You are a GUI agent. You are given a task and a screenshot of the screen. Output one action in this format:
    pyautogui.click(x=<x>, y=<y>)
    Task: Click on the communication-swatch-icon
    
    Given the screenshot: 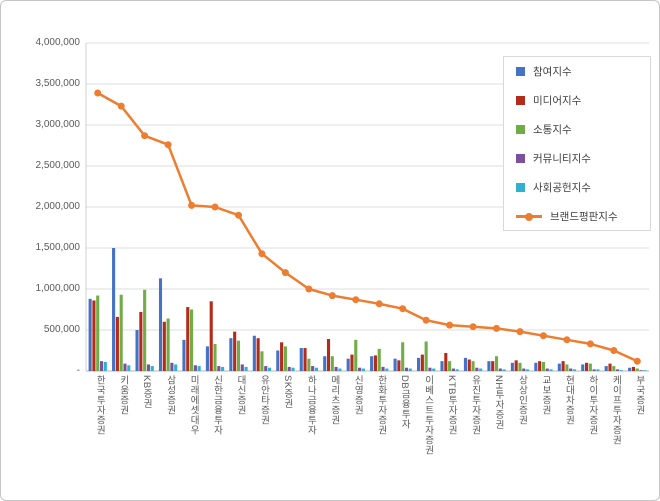 What is the action you would take?
    pyautogui.click(x=520, y=129)
    